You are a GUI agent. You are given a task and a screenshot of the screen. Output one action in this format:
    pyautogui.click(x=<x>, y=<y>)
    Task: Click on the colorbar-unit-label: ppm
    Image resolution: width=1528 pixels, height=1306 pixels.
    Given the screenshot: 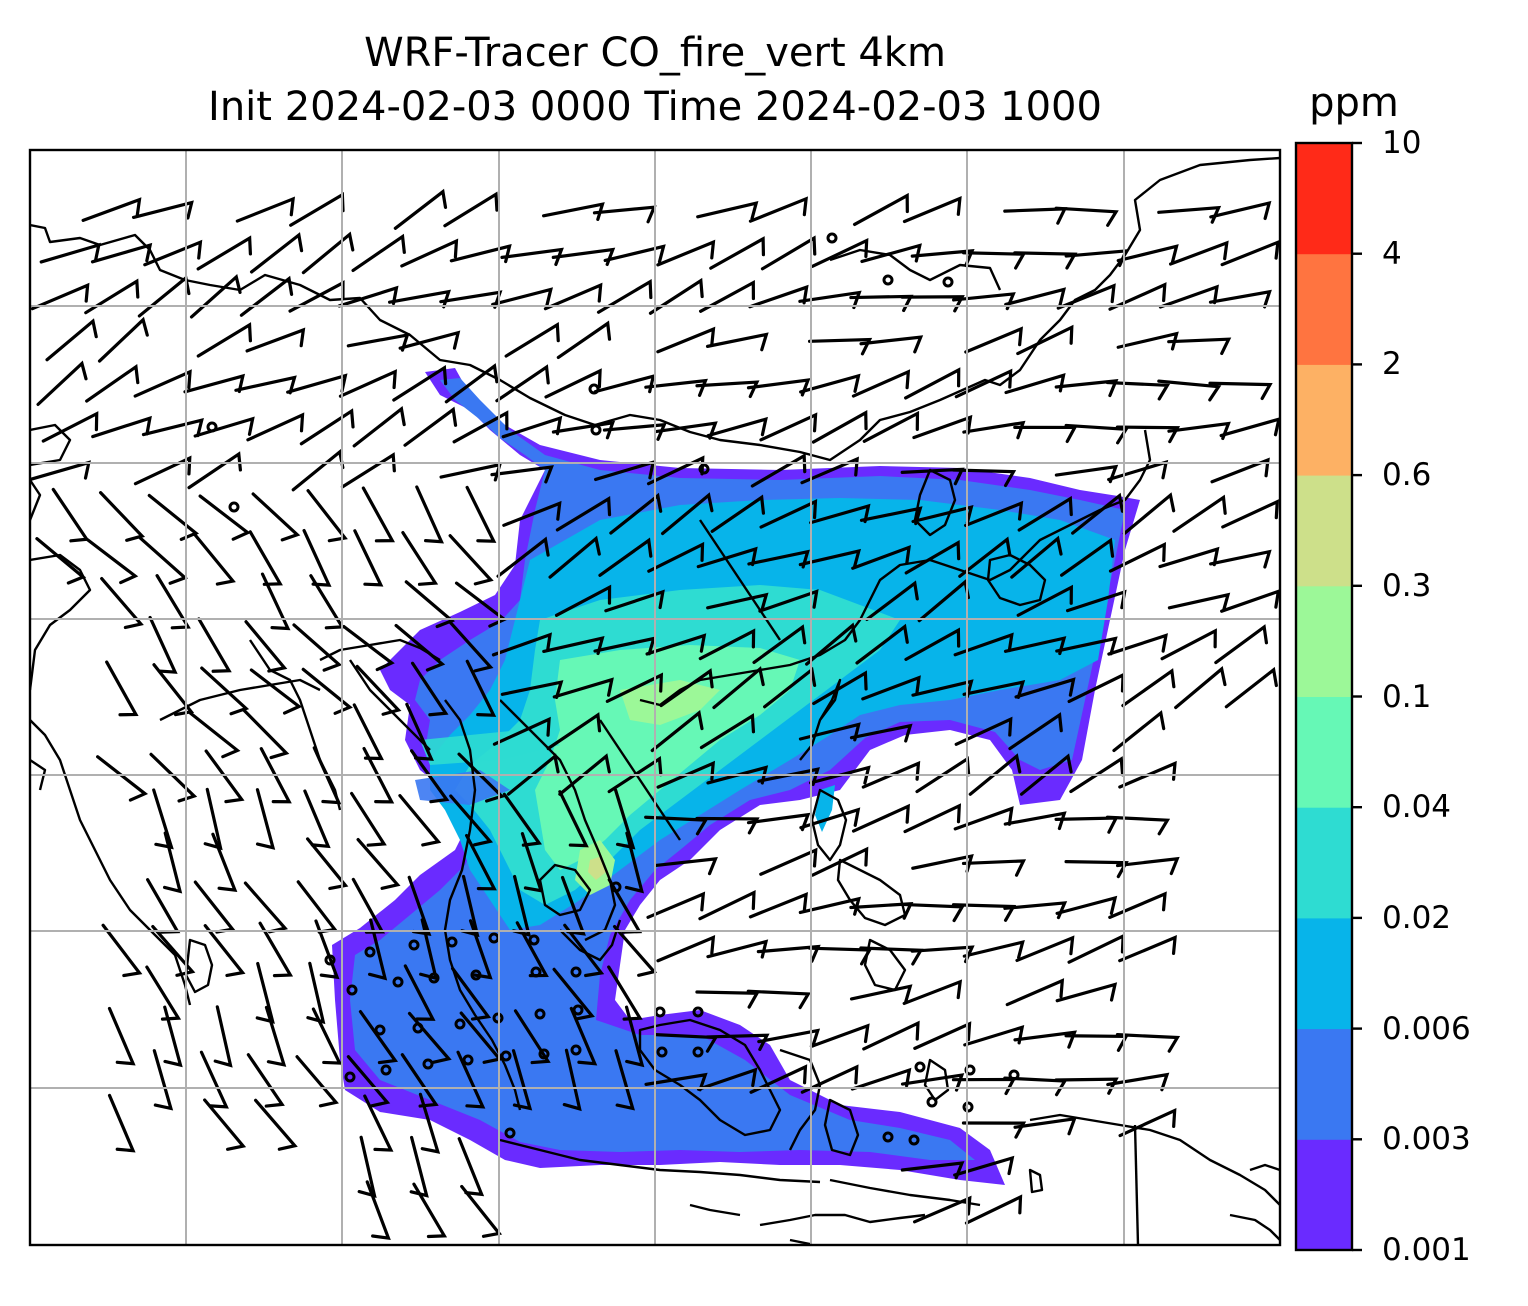 What is the action you would take?
    pyautogui.click(x=1354, y=103)
    